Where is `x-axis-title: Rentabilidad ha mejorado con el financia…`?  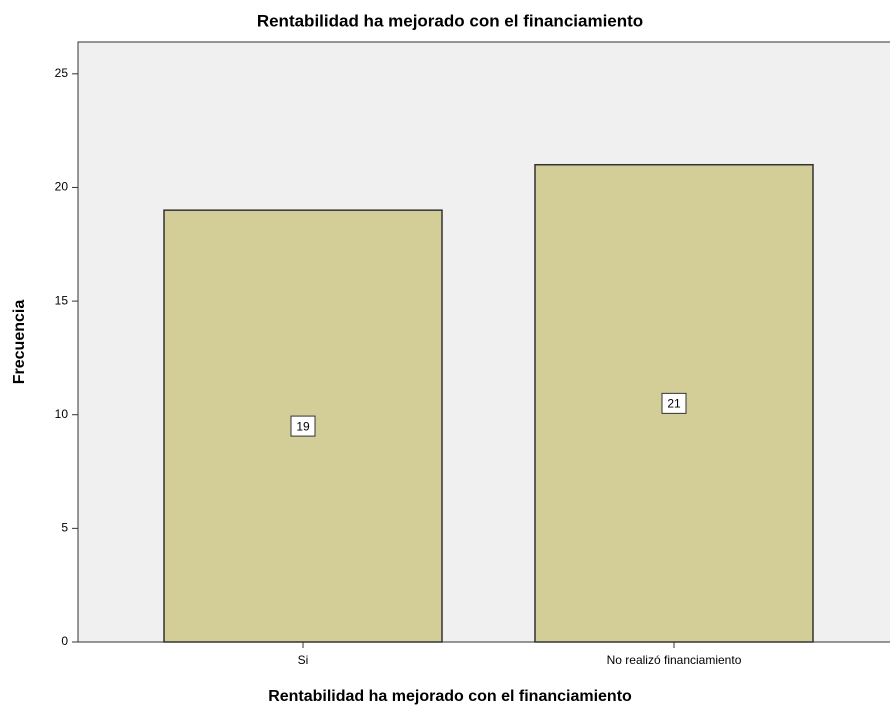 x-axis-title: Rentabilidad ha mejorado con el financia… is located at coordinates (450, 696).